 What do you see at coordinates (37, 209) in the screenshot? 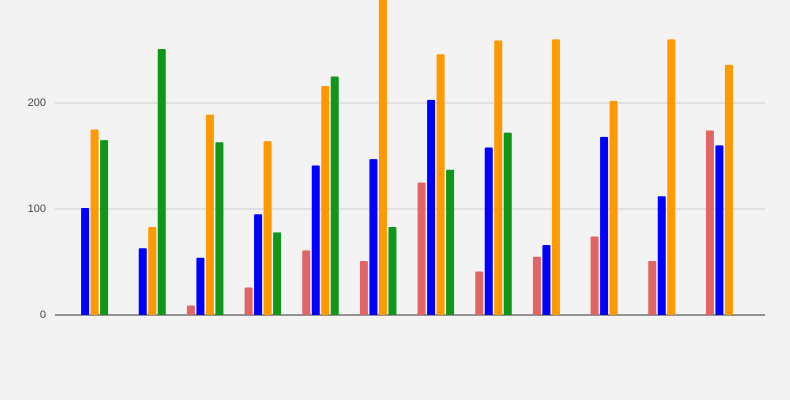
I see `y-tick-label: 100` at bounding box center [37, 209].